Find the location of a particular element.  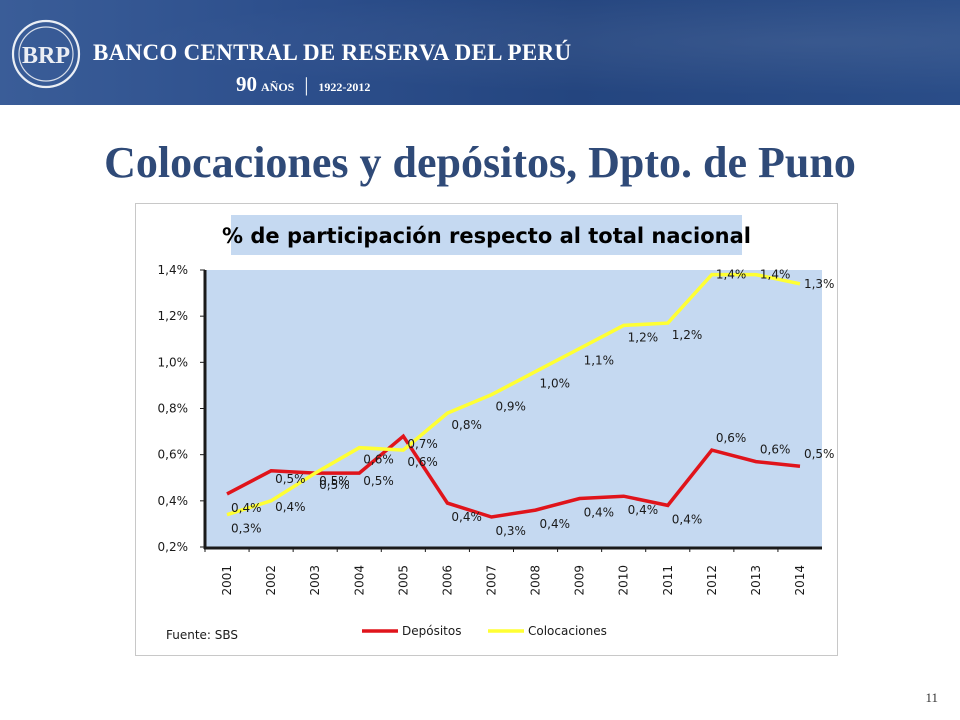

y-tick-label: 0,4% is located at coordinates (173, 501).